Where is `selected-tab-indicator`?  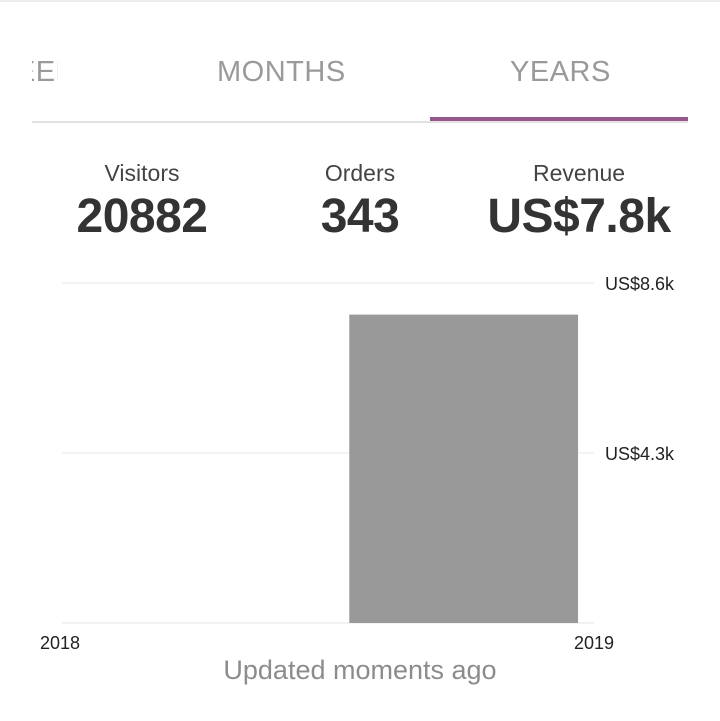 selected-tab-indicator is located at coordinates (559, 119).